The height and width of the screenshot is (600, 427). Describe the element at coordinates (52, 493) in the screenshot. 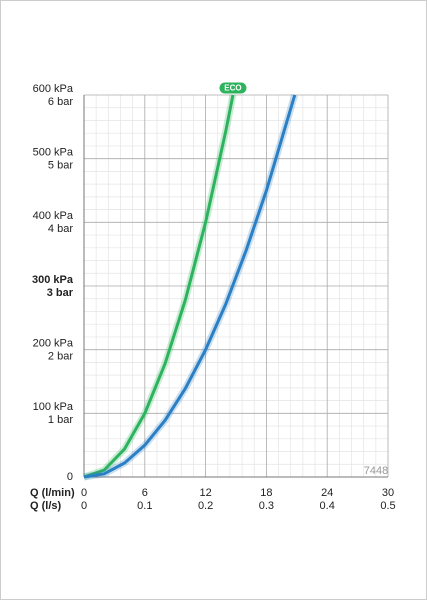

I see `x-axis-title: Q (l/min)` at that location.